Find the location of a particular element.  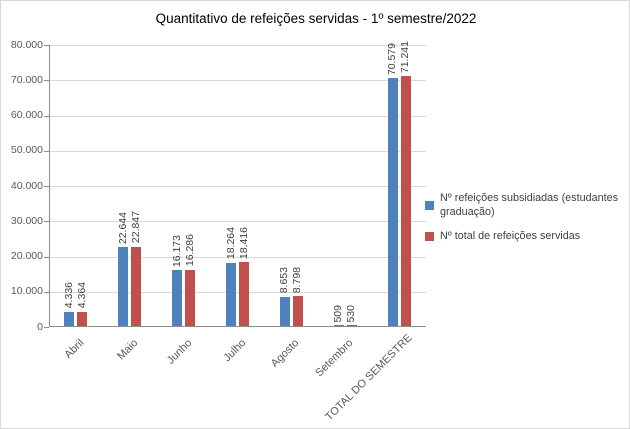

bar-group: 16.173 16.286 is located at coordinates (184, 186).